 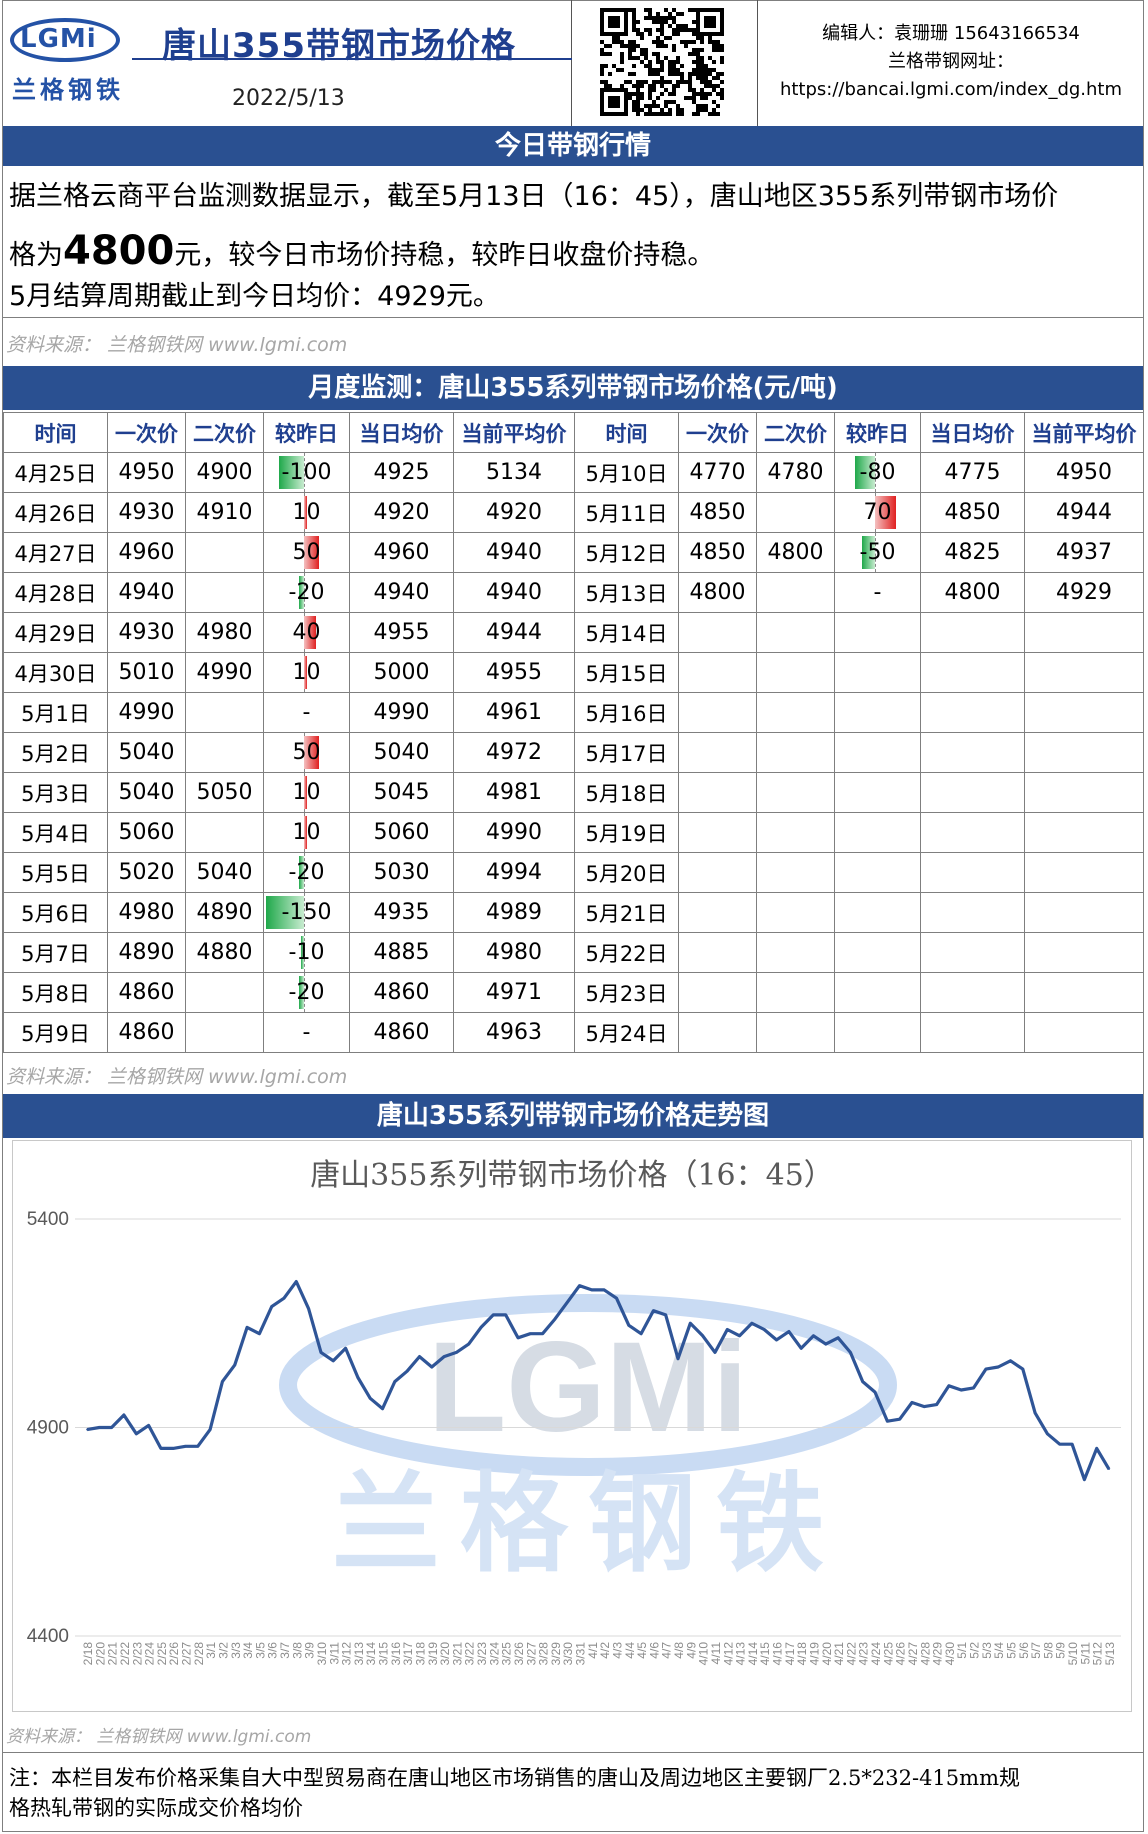 I want to click on x-tick-label: 4/14, so click(x=753, y=1654).